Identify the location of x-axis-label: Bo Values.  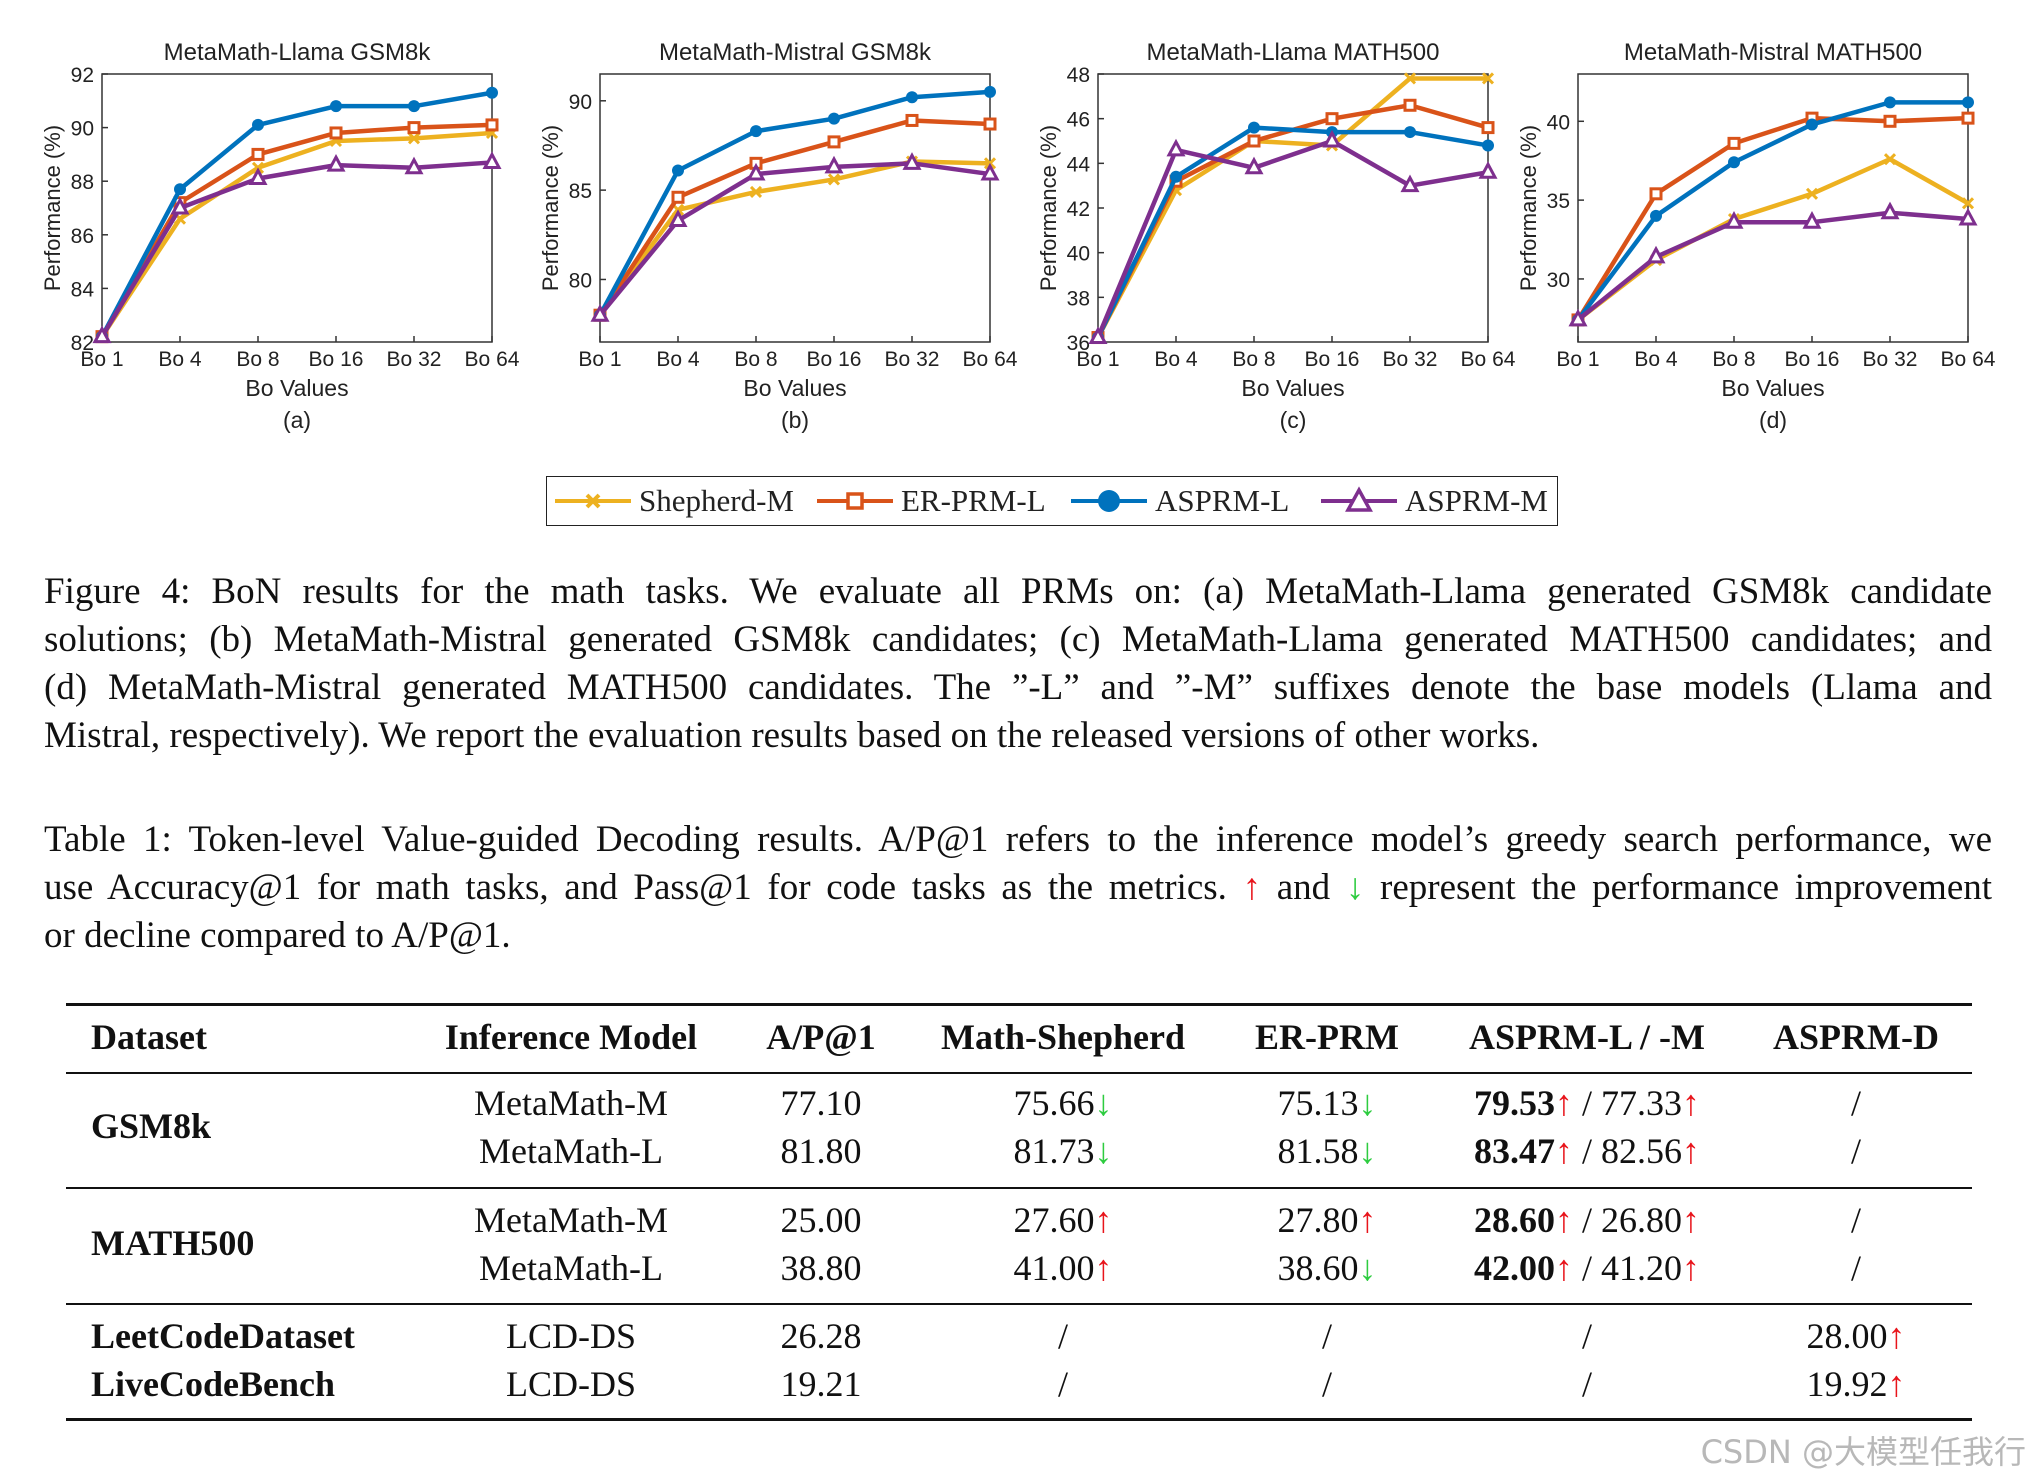
(1292, 388).